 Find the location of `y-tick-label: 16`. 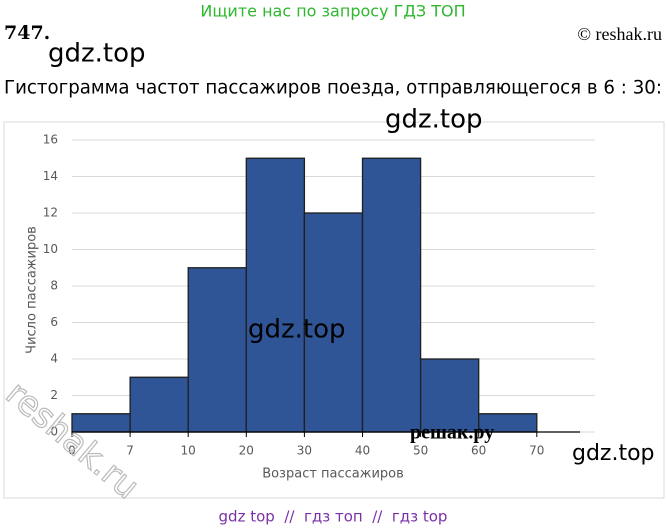

y-tick-label: 16 is located at coordinates (50, 140).